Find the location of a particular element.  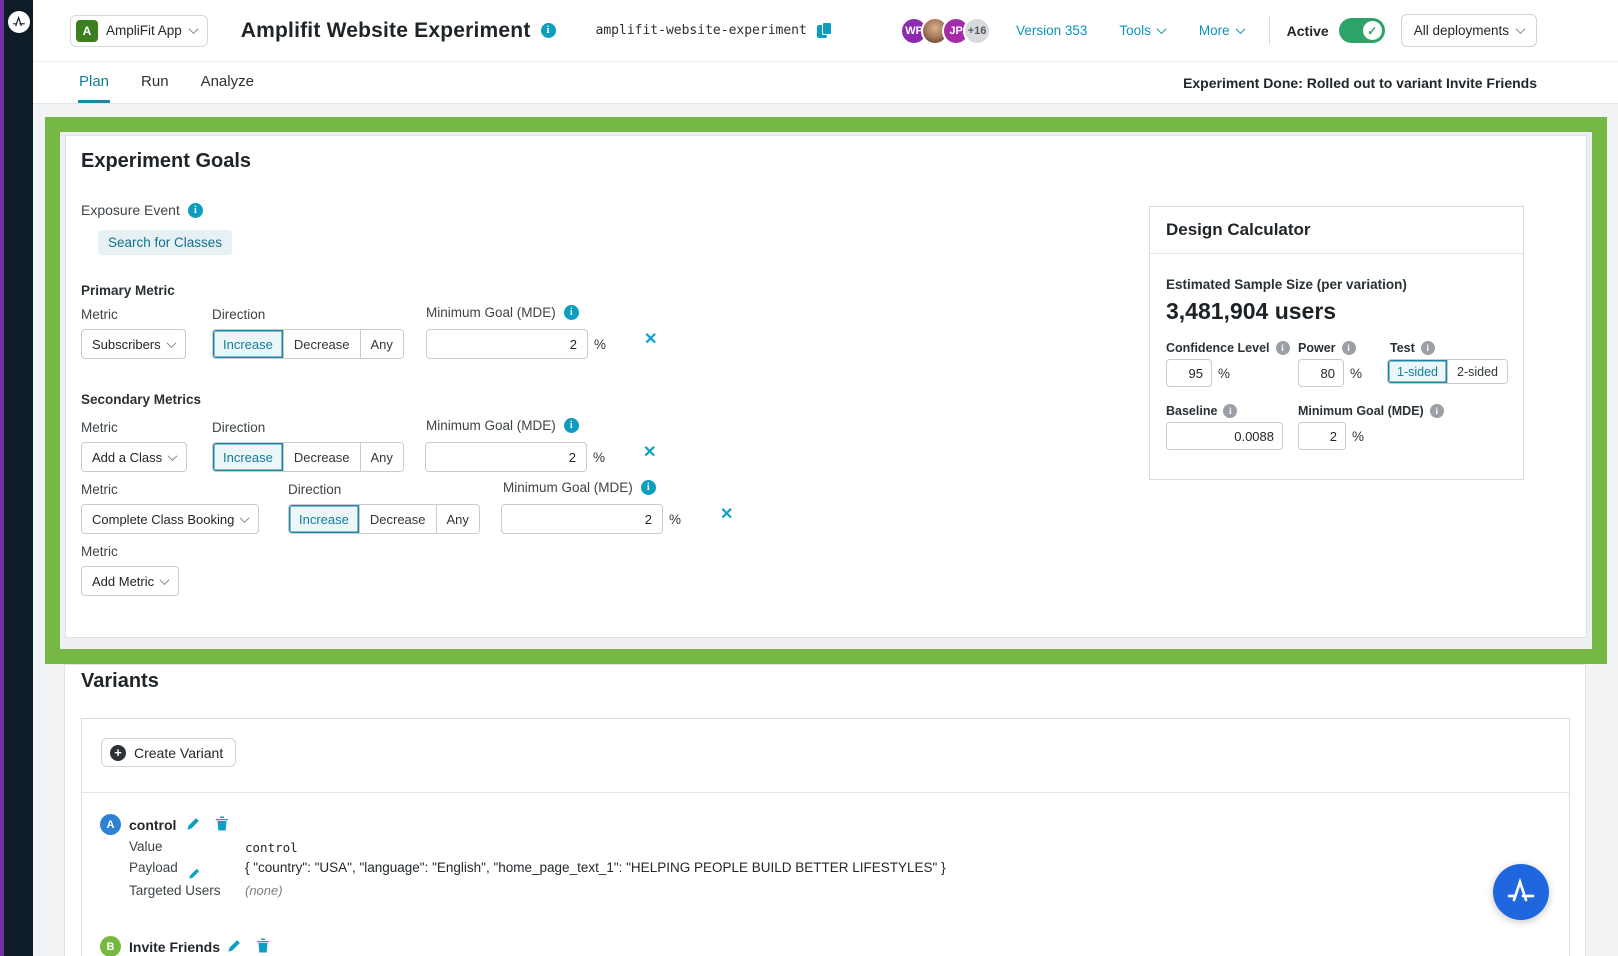

variants-panel-header: + Create Variant is located at coordinates (825, 756).